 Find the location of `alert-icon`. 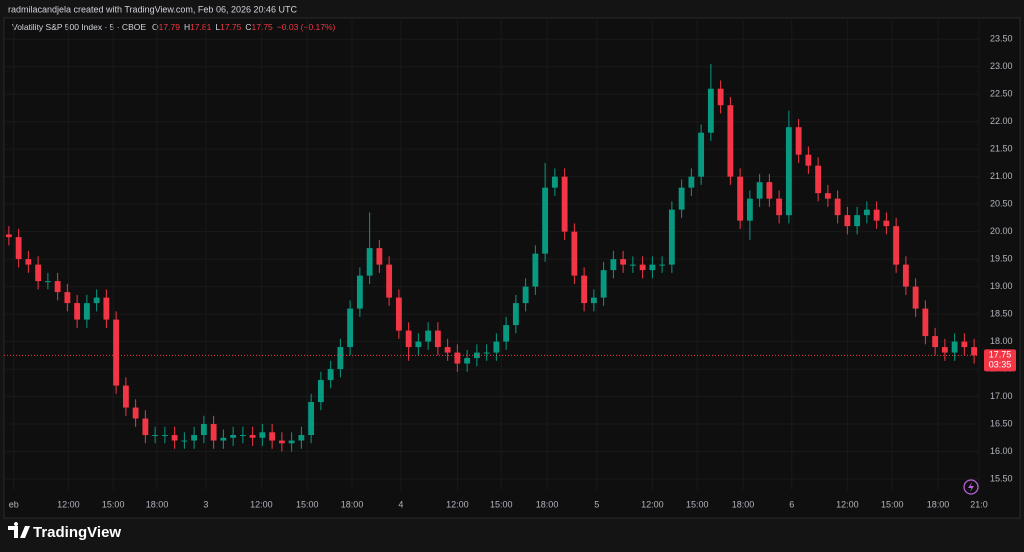

alert-icon is located at coordinates (971, 487).